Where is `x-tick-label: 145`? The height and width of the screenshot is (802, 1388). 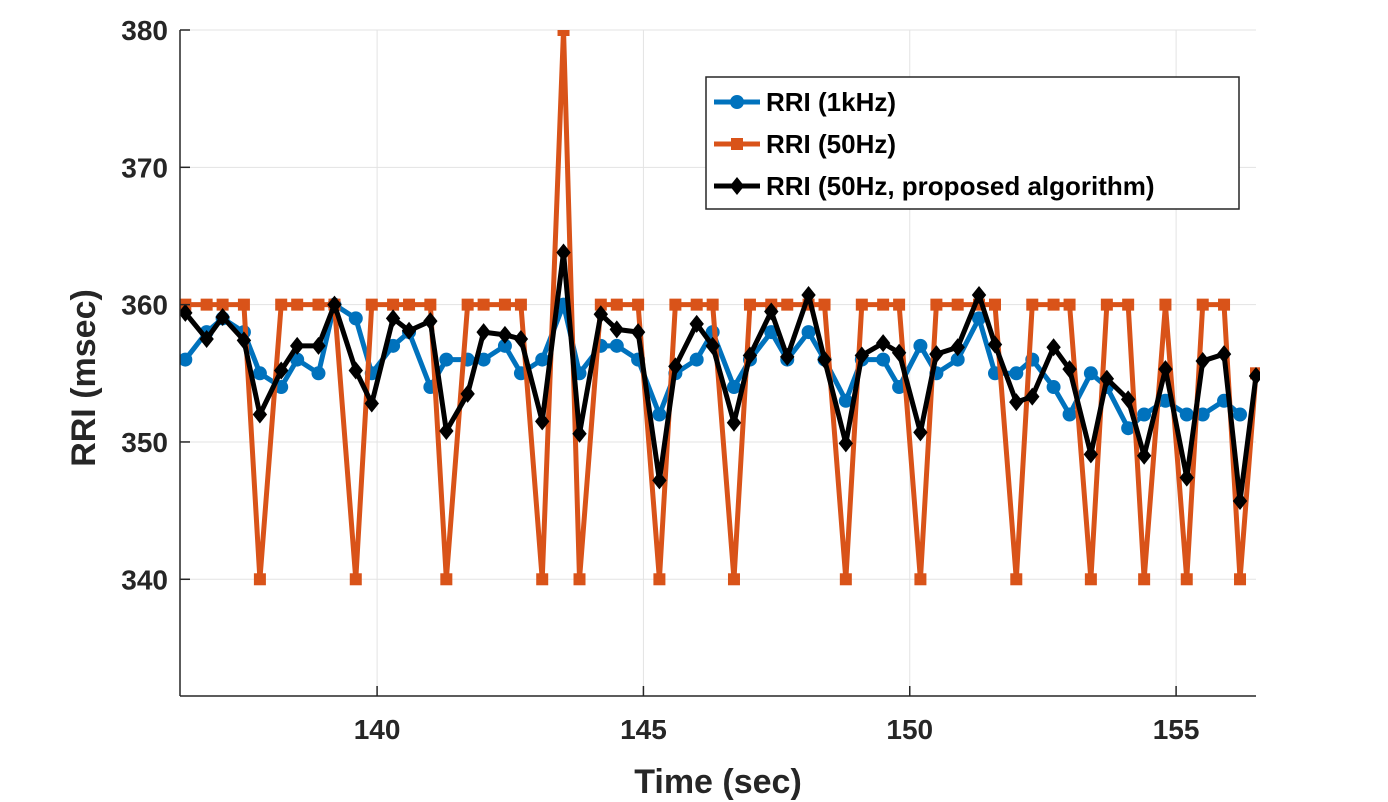 x-tick-label: 145 is located at coordinates (643, 729).